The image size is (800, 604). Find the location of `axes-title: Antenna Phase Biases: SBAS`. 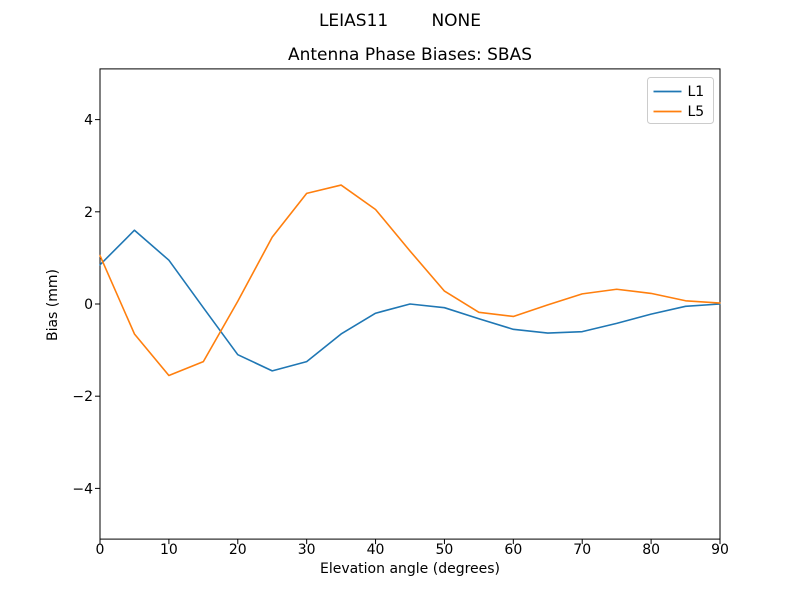

axes-title: Antenna Phase Biases: SBAS is located at coordinates (410, 55).